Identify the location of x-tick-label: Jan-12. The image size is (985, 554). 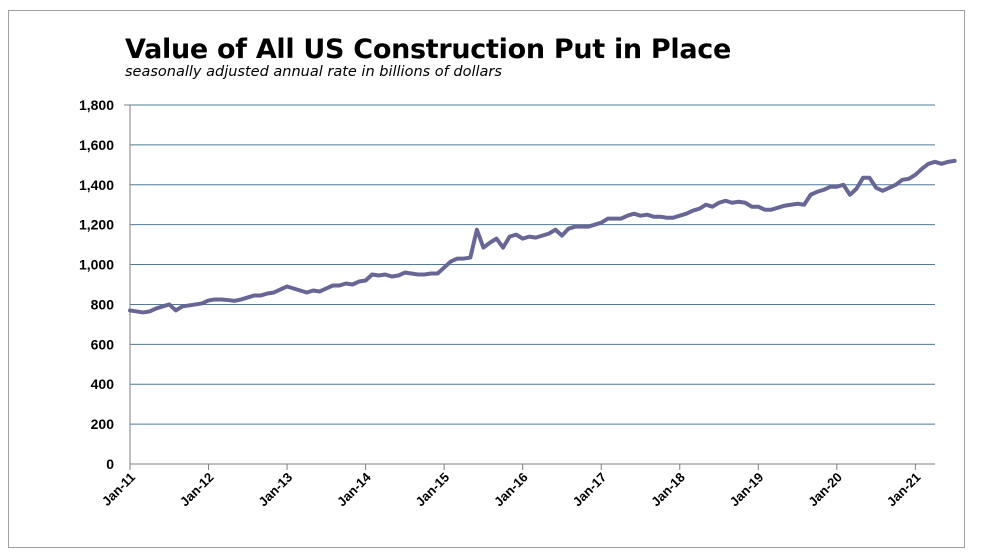
(197, 490).